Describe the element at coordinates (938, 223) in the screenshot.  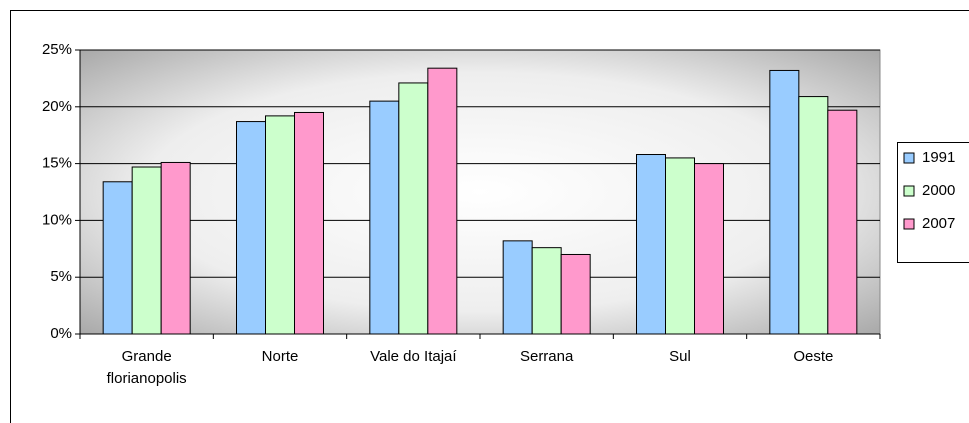
I see `legend-label: 2007` at that location.